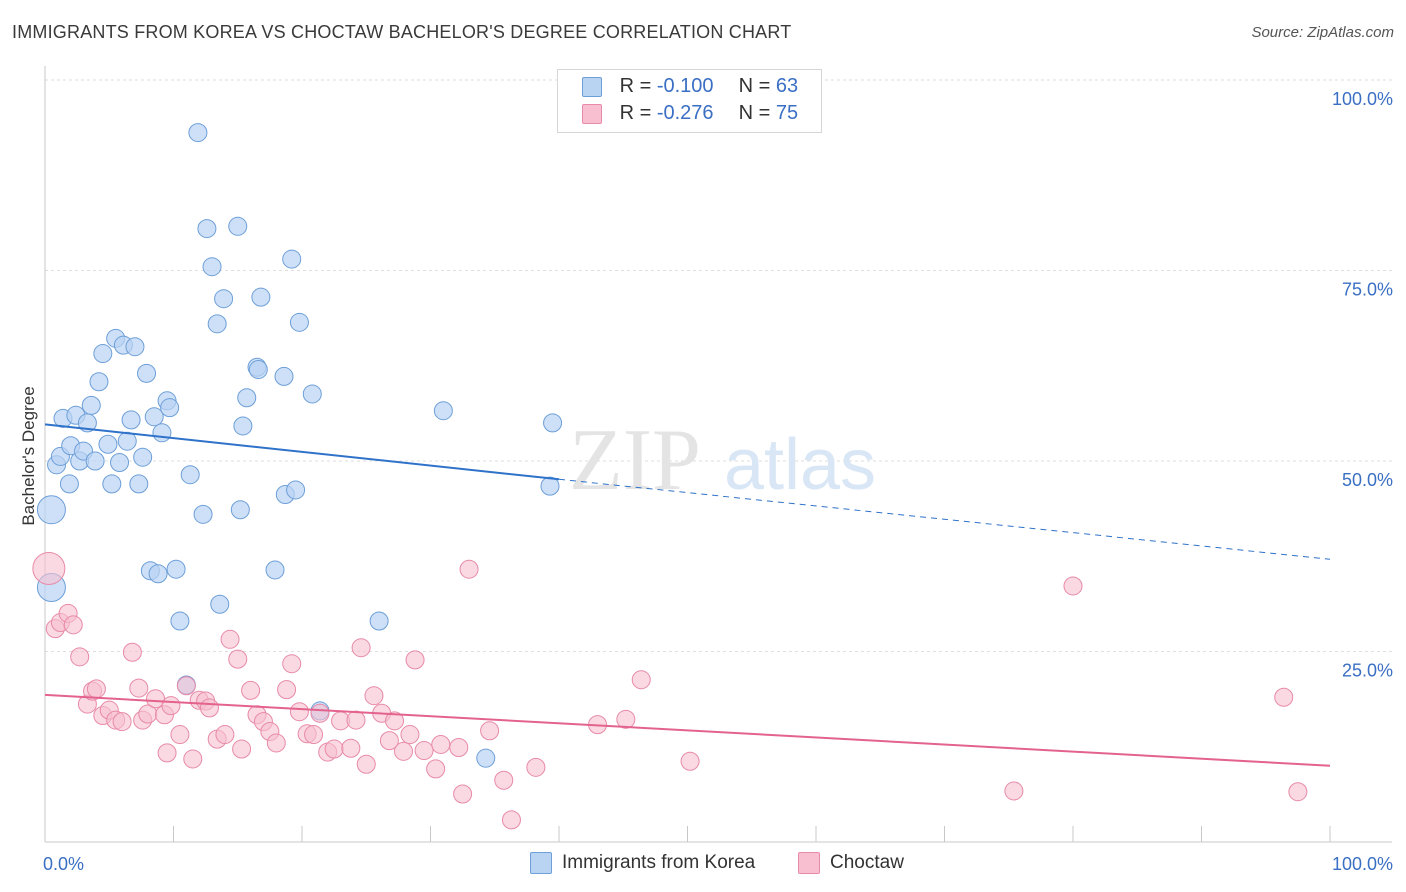 The width and height of the screenshot is (1406, 892). I want to click on x-tick-label: 0.0%, so click(63, 864).